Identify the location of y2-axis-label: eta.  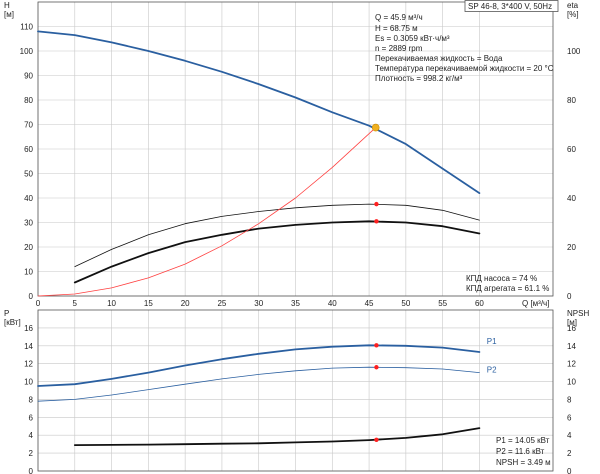
(573, 5).